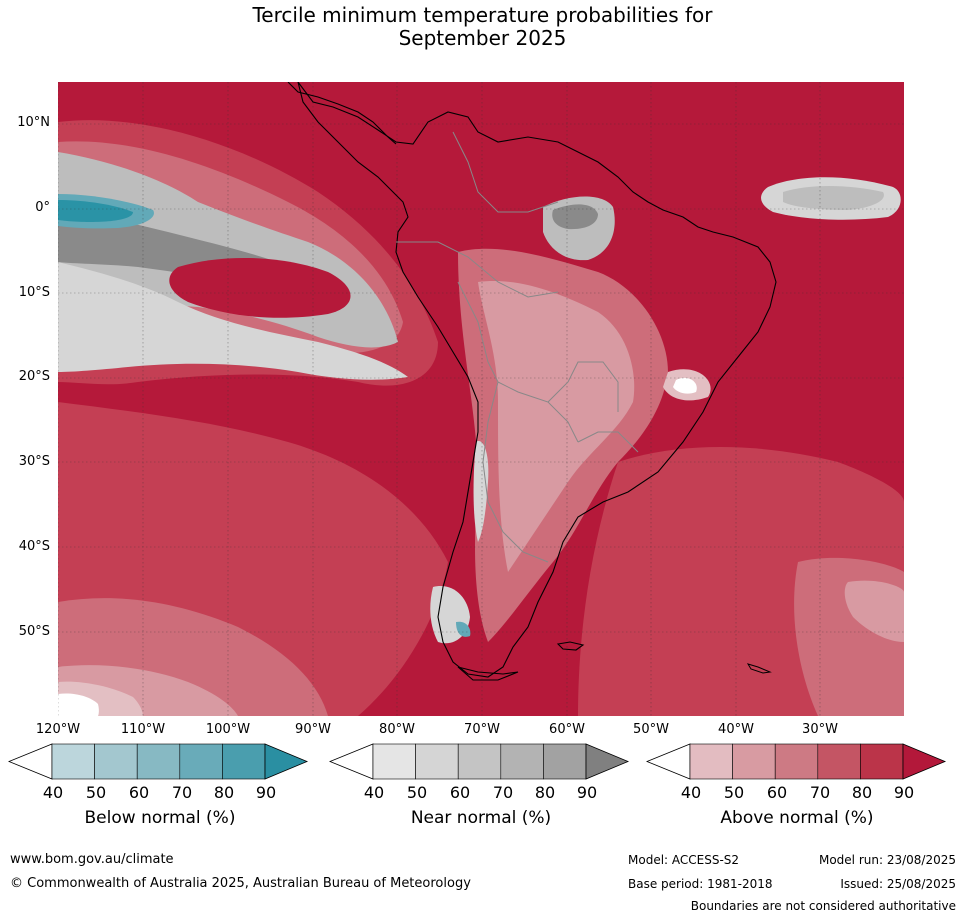  I want to click on cb-below-tick-50: 50, so click(96, 792).